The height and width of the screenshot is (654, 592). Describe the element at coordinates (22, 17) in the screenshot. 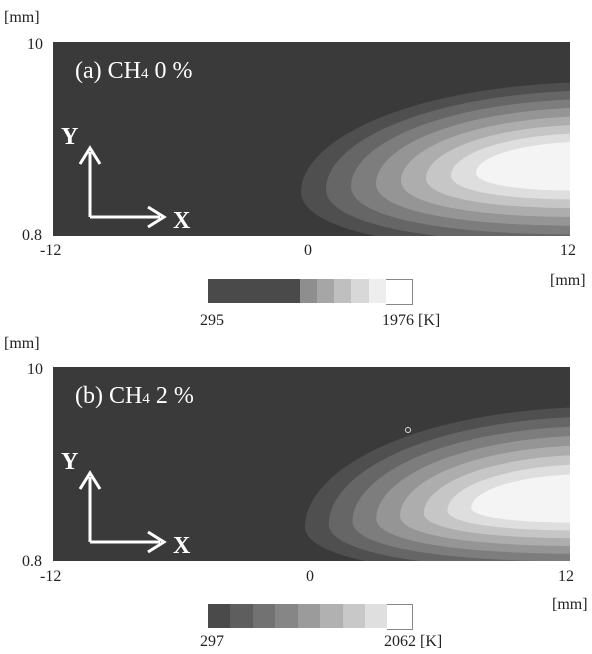

I see `y-unit-label-a: [mm]` at that location.